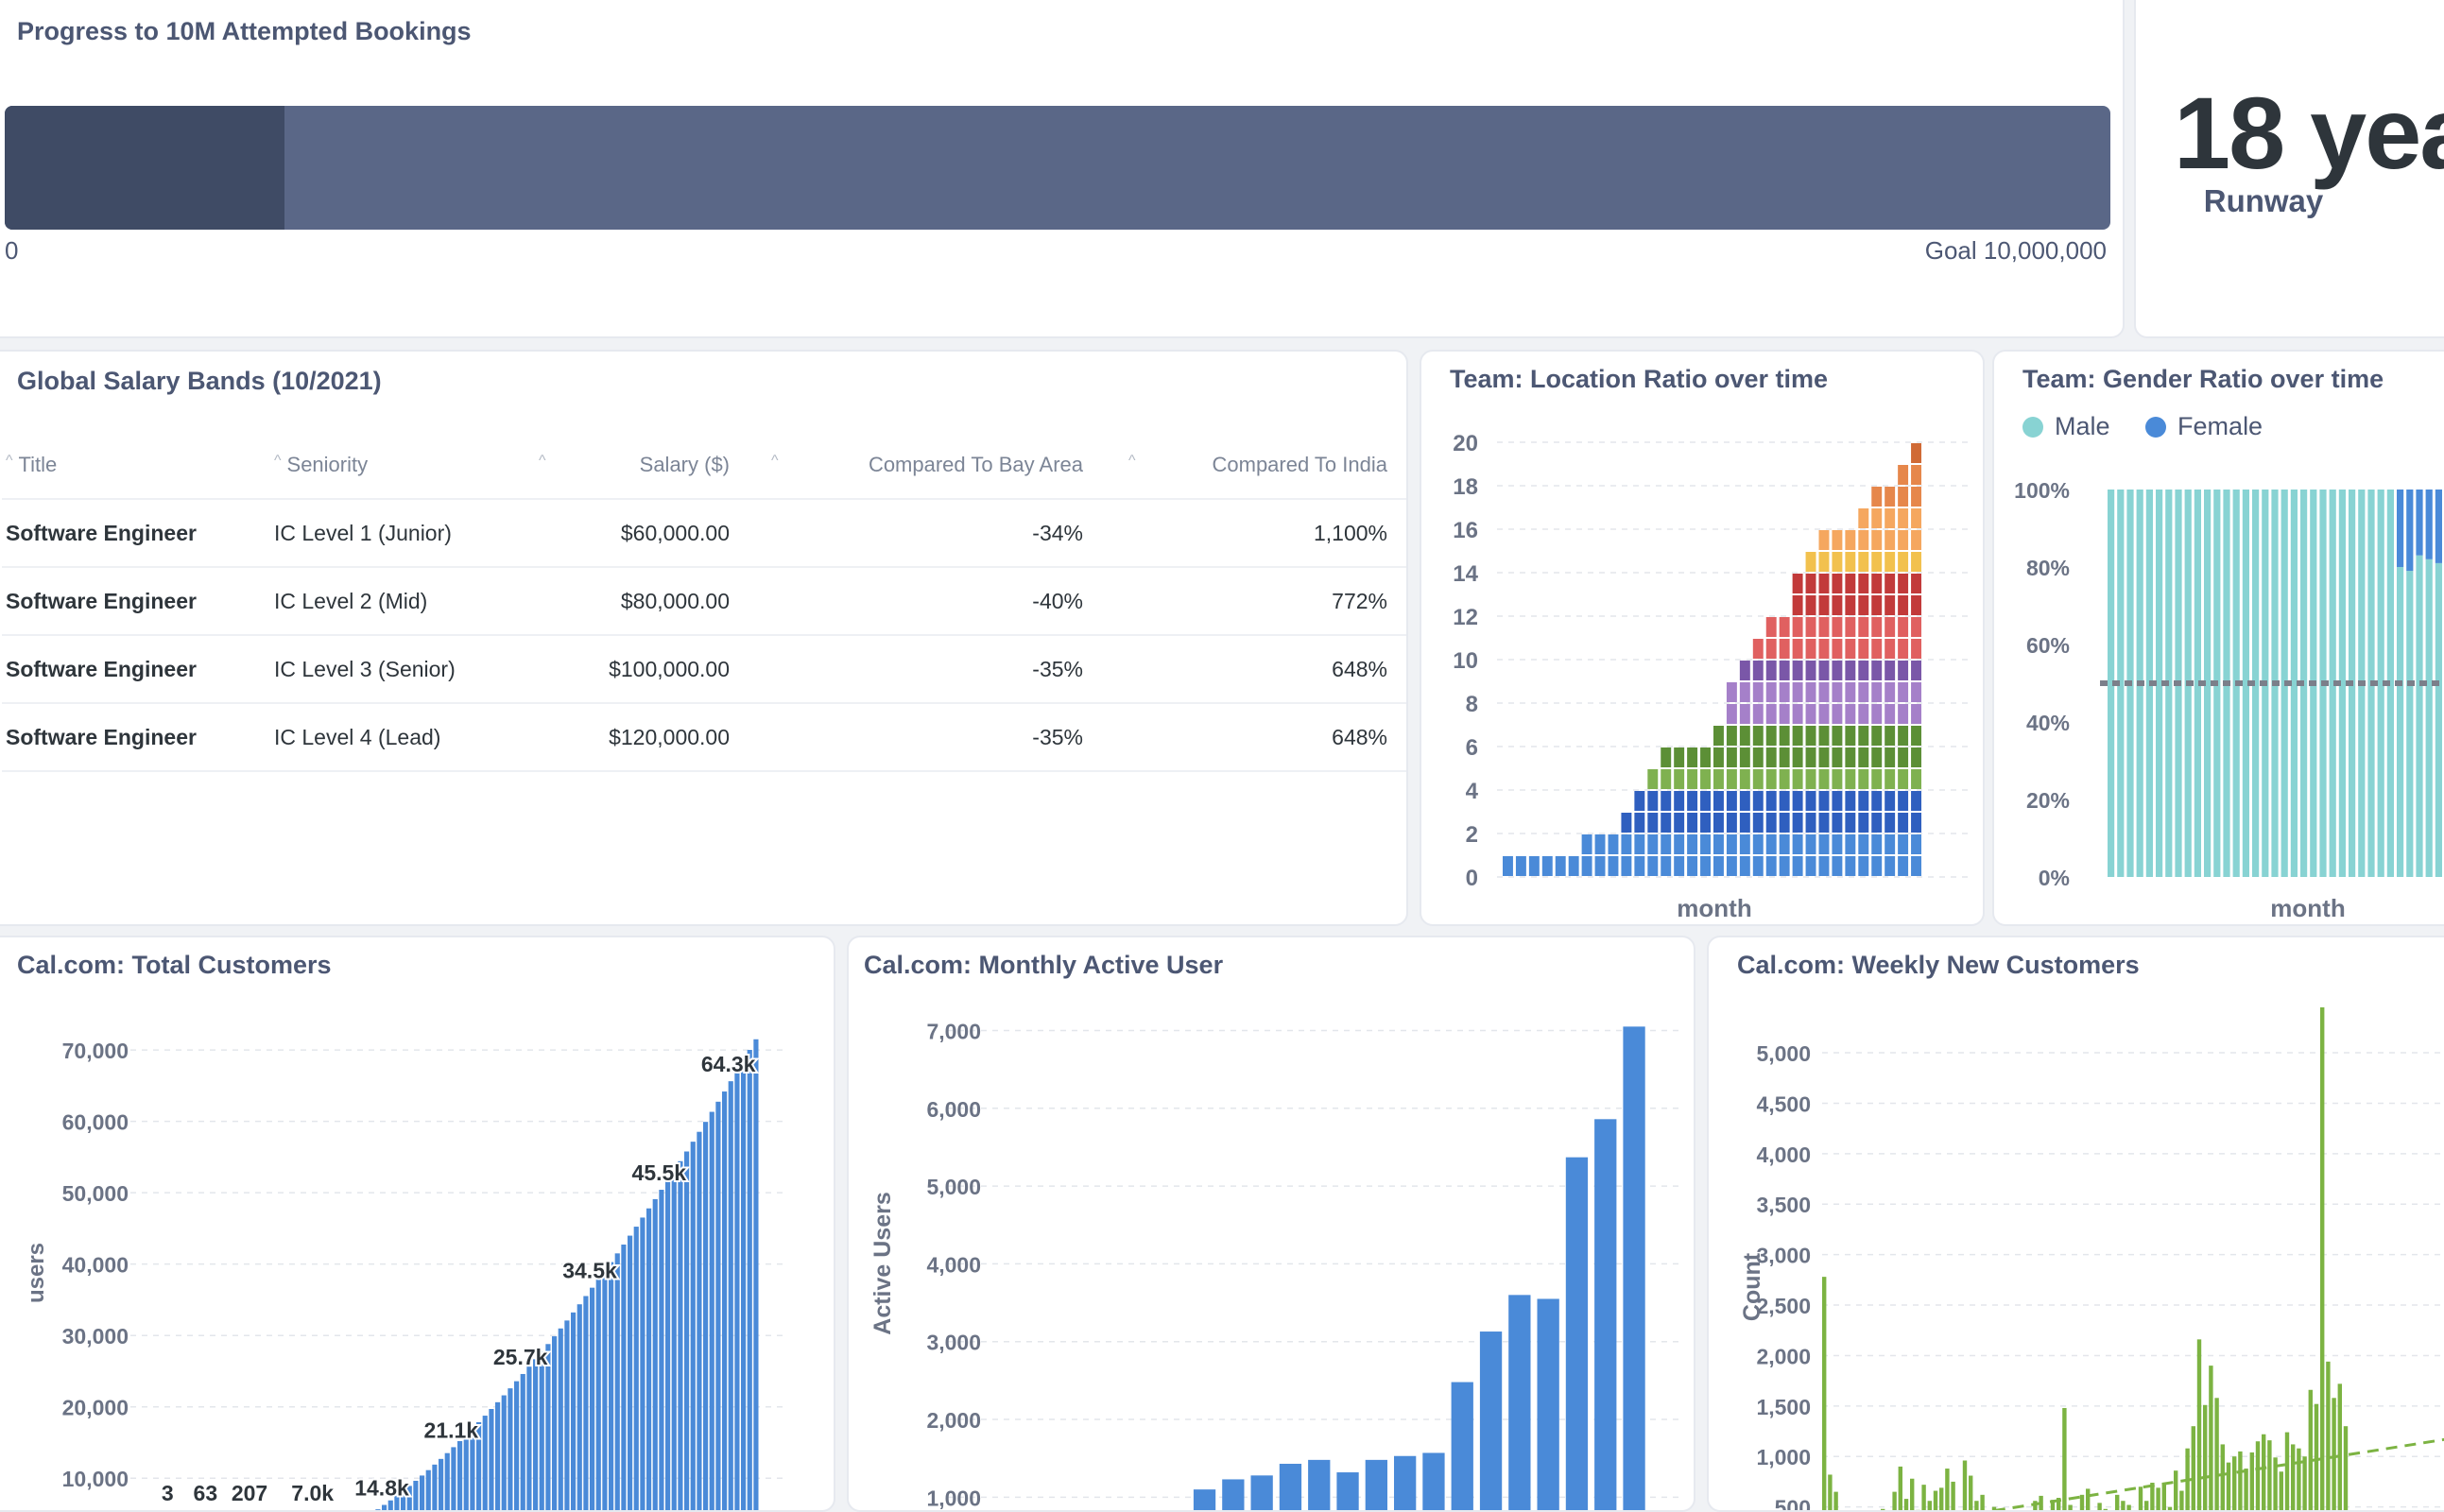 The height and width of the screenshot is (1512, 2444). Describe the element at coordinates (634, 465) in the screenshot. I see `column-header-salary: ^ Salary ($)` at that location.